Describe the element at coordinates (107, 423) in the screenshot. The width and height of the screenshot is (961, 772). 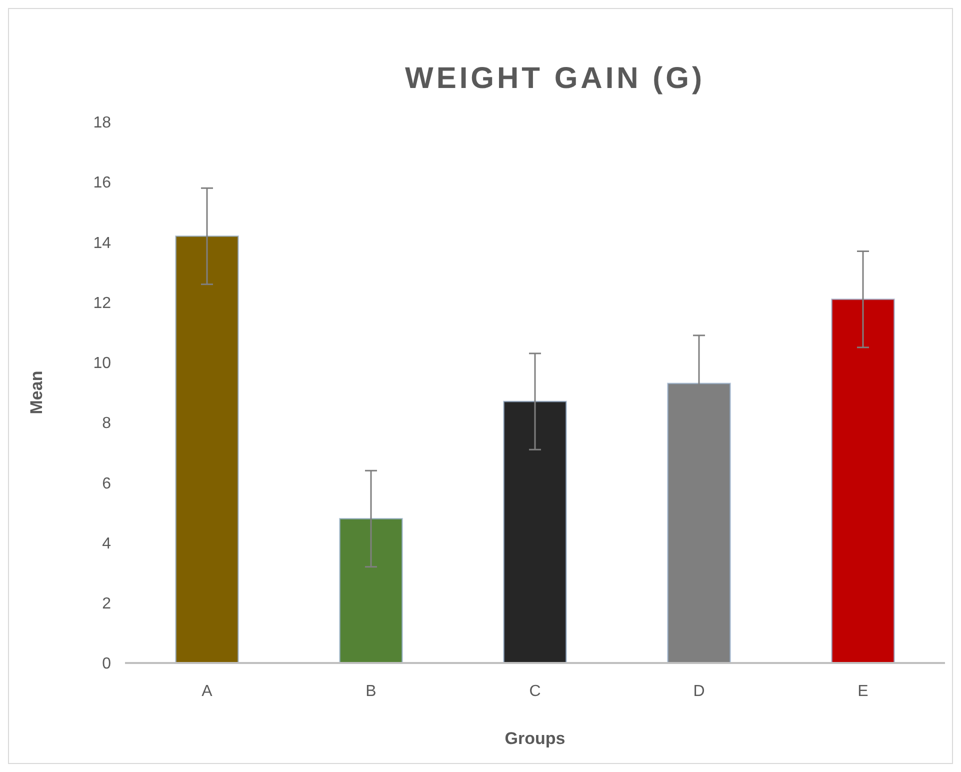
I see `y-tick-label: 8` at that location.